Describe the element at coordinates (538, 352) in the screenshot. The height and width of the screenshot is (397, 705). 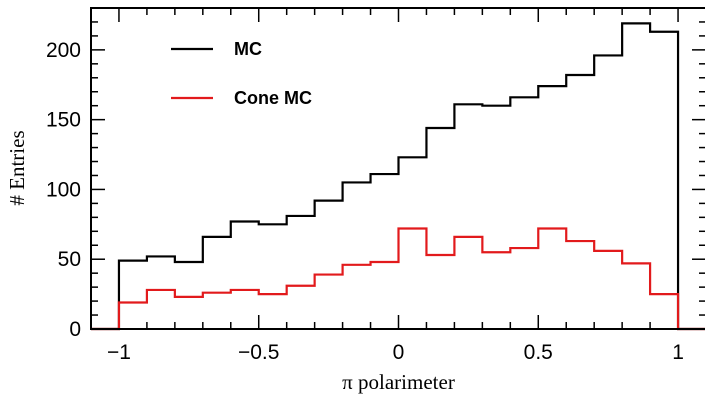
I see `x-tick-label: 0.5` at that location.